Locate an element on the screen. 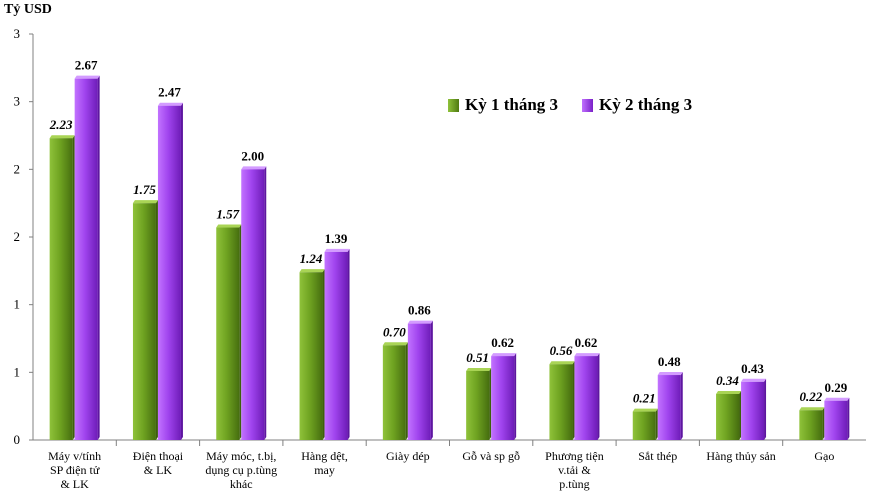 Image resolution: width=870 pixels, height=501 pixels. x-tick-label: Hàng thủy sản is located at coordinates (740, 456).